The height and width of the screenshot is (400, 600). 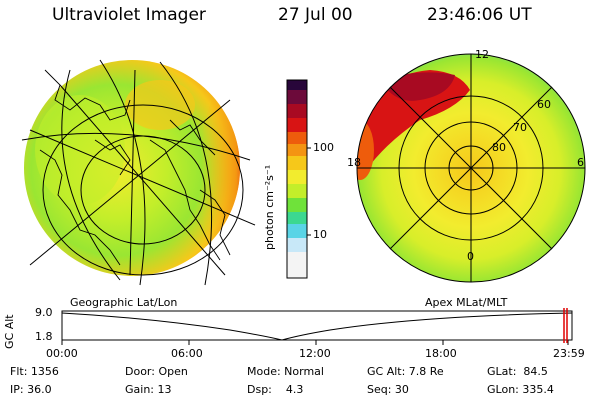 What do you see at coordinates (315, 353) in the screenshot?
I see `altitude-xtick: 12:00` at bounding box center [315, 353].